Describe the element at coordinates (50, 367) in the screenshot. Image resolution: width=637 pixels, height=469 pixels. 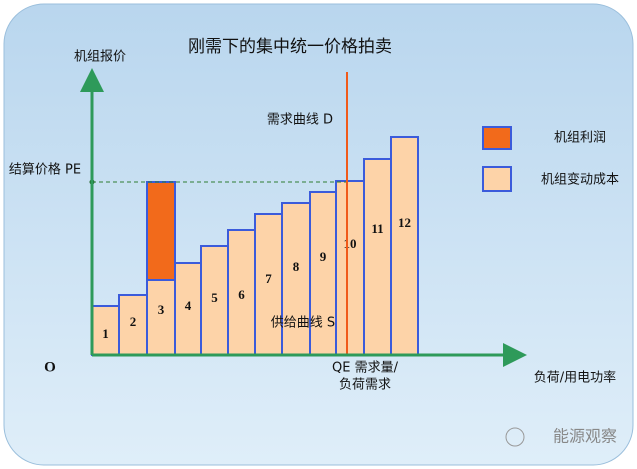
I see `origin-label: O` at that location.